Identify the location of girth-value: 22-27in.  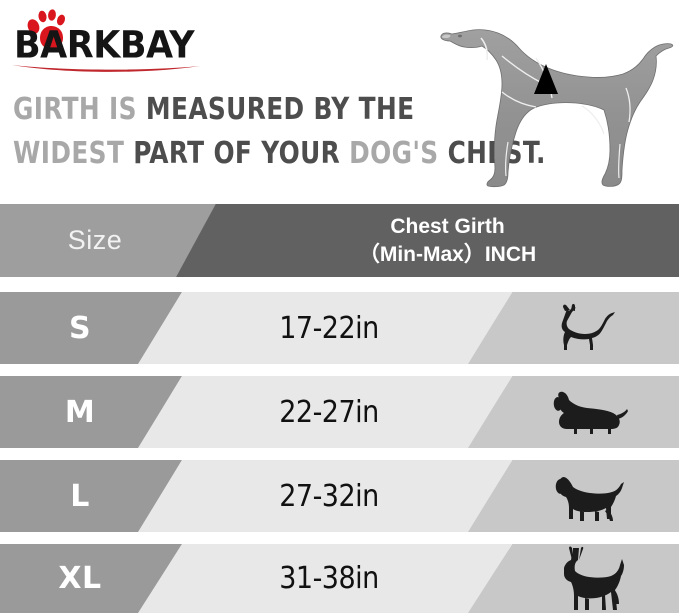
(329, 412).